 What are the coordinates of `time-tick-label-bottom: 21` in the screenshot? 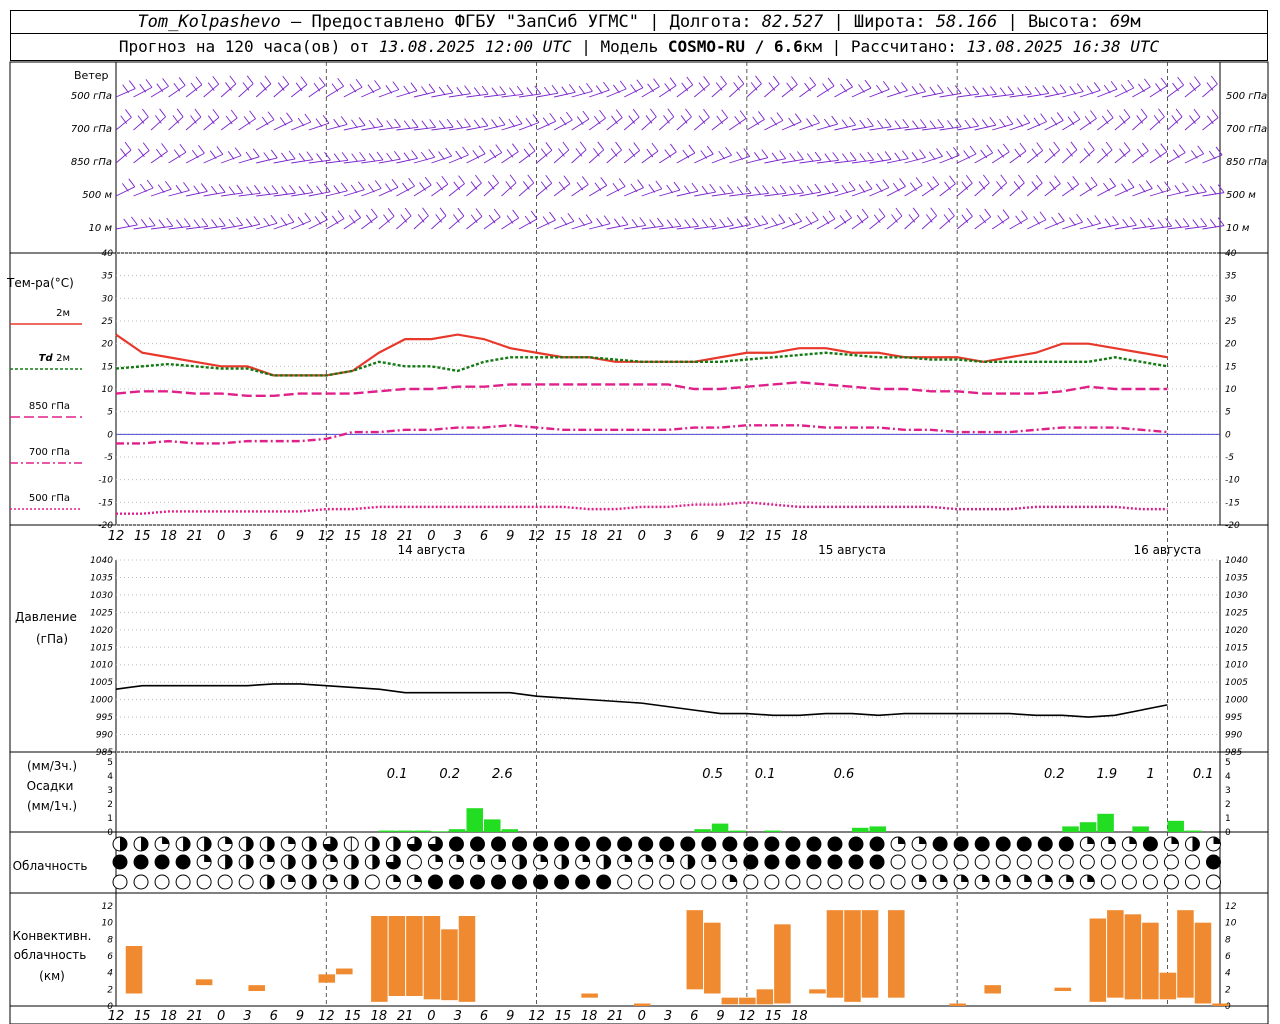 It's located at (405, 1016).